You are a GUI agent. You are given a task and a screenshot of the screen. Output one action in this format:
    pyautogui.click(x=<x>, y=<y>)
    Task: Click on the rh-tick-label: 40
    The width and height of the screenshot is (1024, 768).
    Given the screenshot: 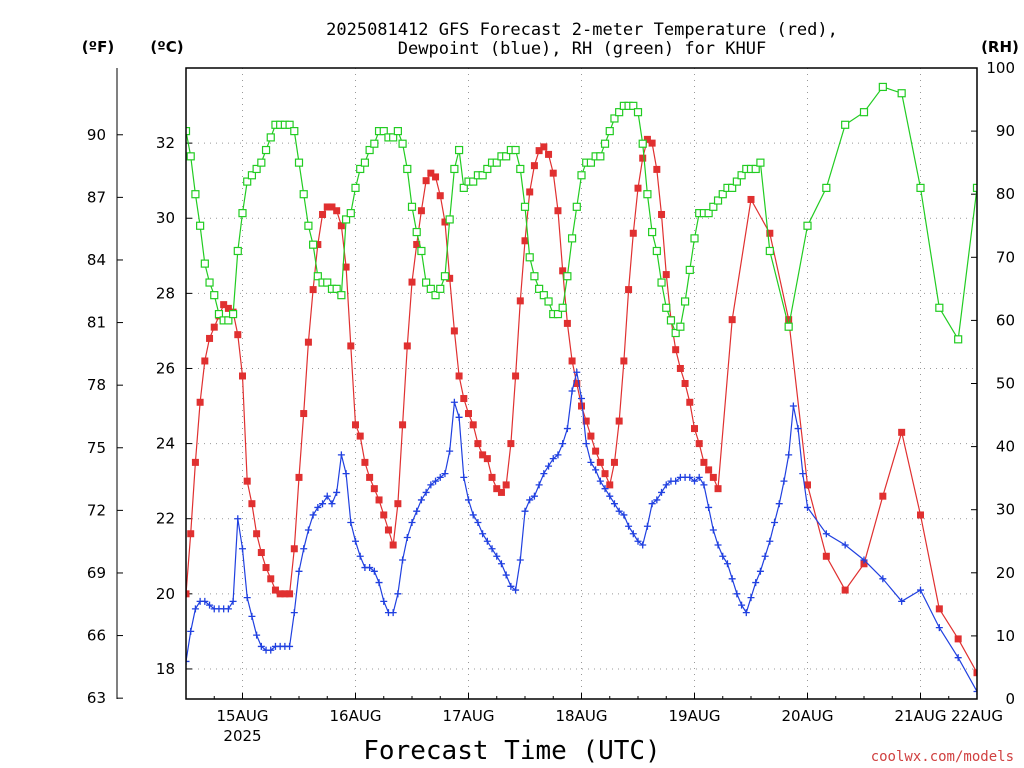 What is the action you would take?
    pyautogui.click(x=1005, y=447)
    